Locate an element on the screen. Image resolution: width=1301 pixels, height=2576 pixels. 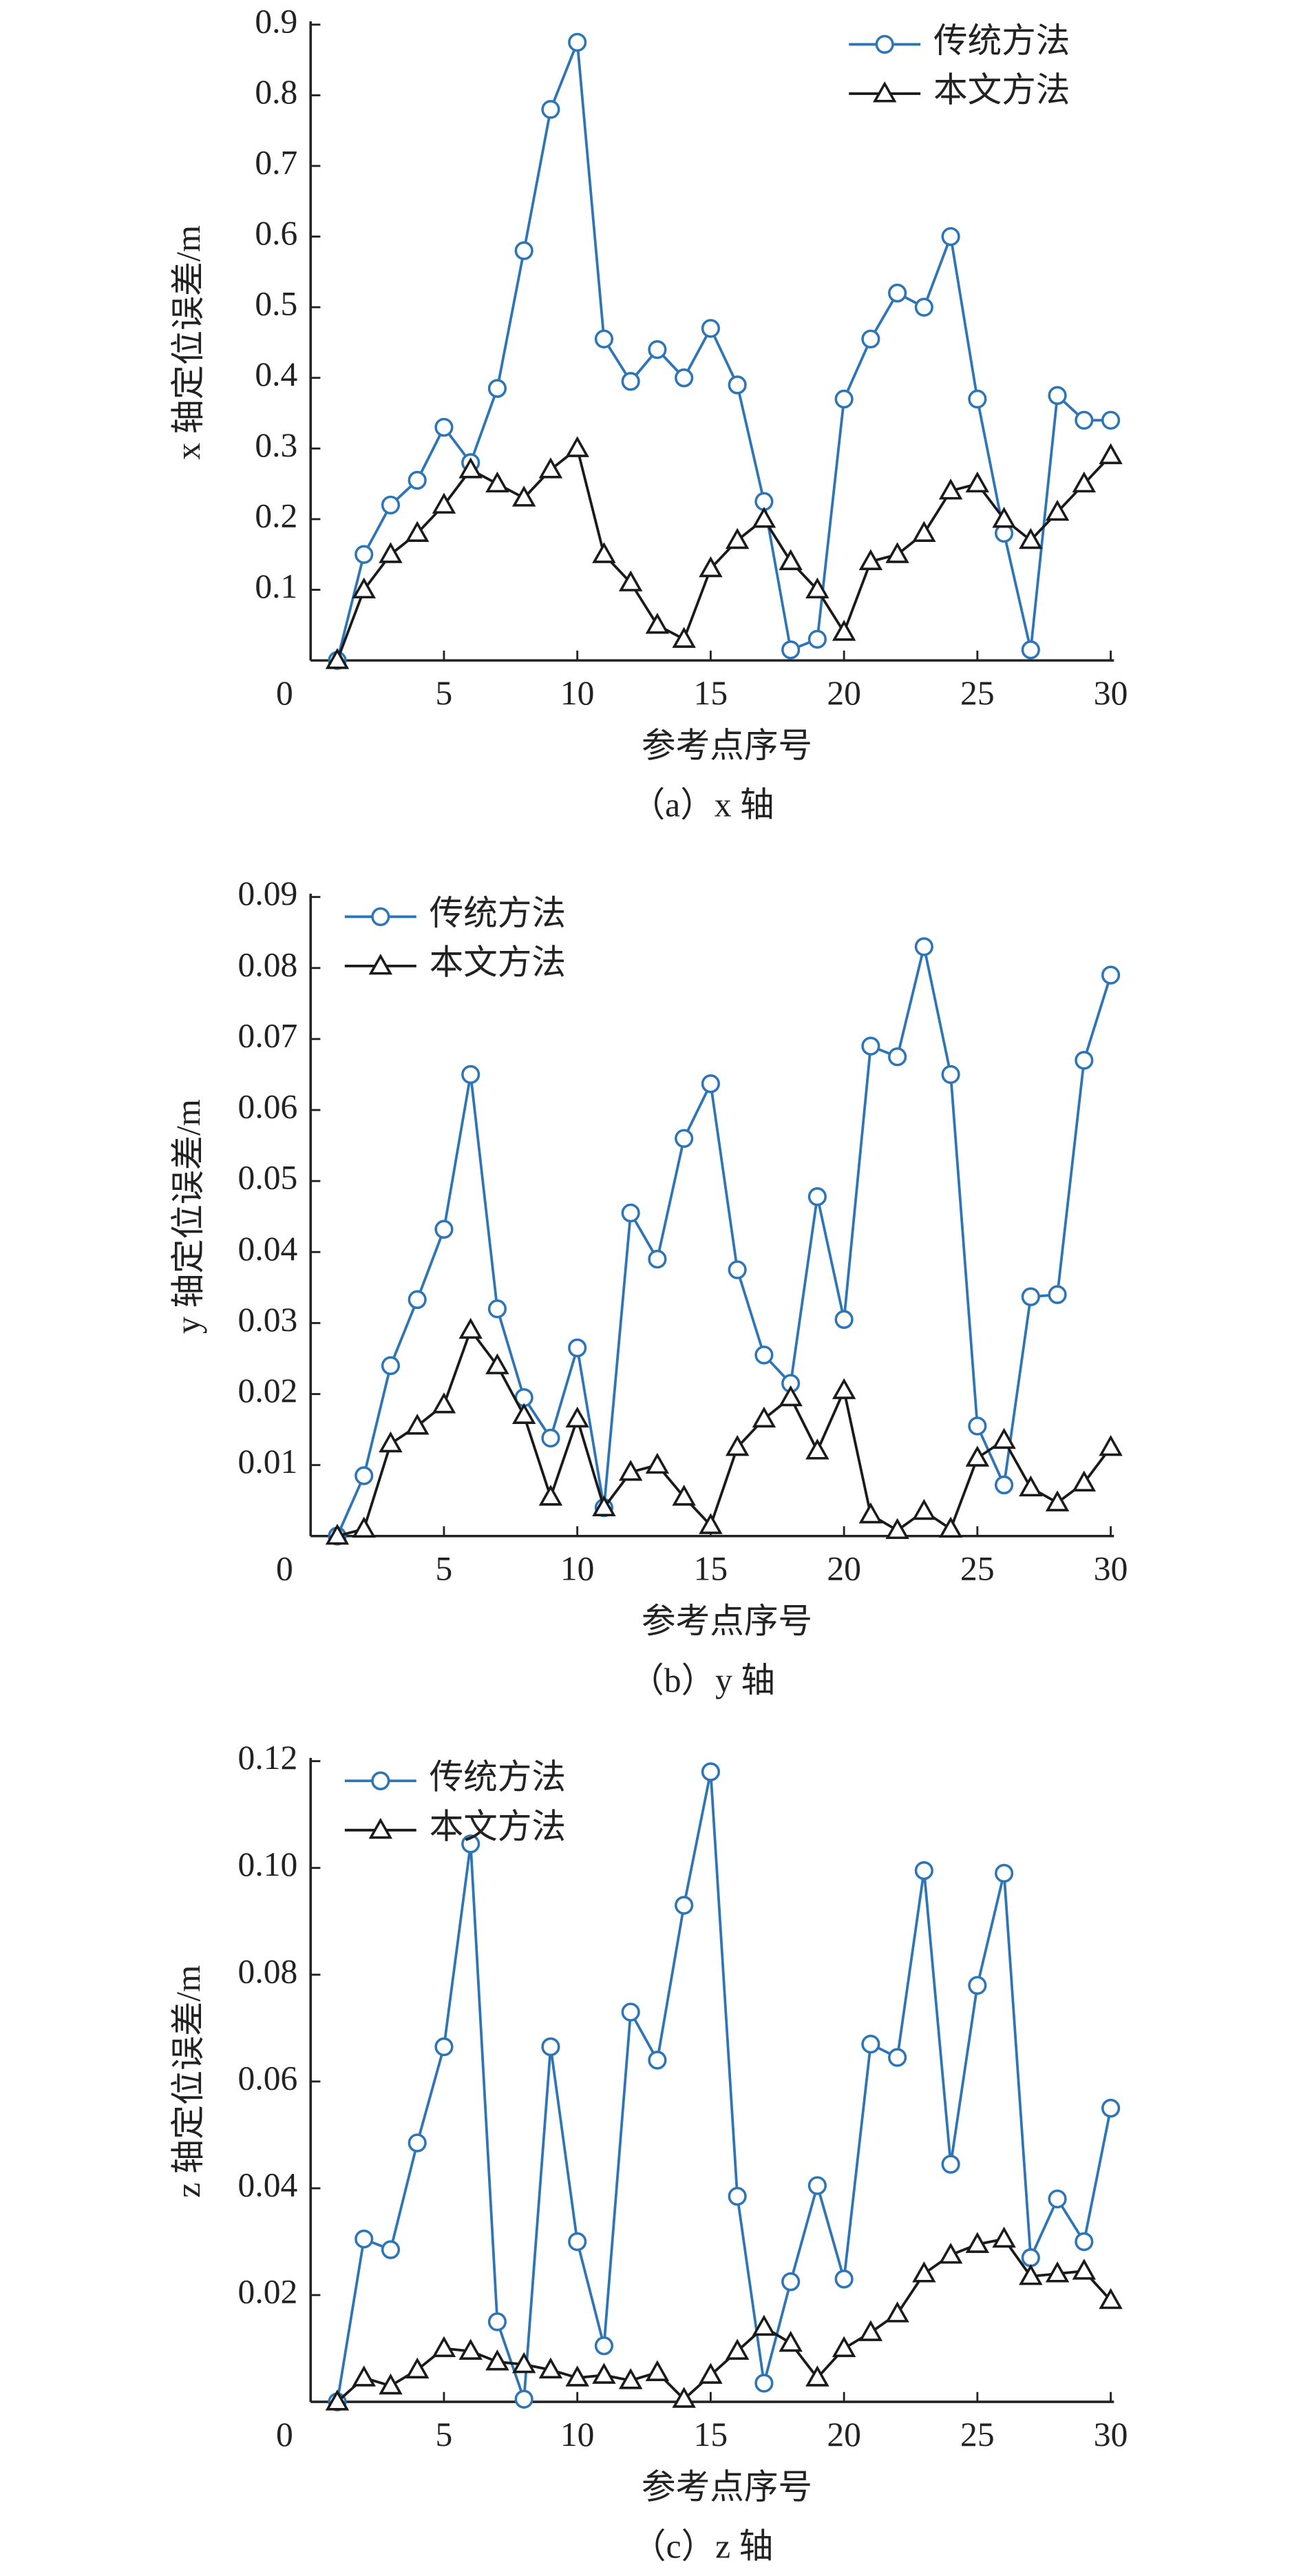
x-tick-label: 10 is located at coordinates (577, 2434).